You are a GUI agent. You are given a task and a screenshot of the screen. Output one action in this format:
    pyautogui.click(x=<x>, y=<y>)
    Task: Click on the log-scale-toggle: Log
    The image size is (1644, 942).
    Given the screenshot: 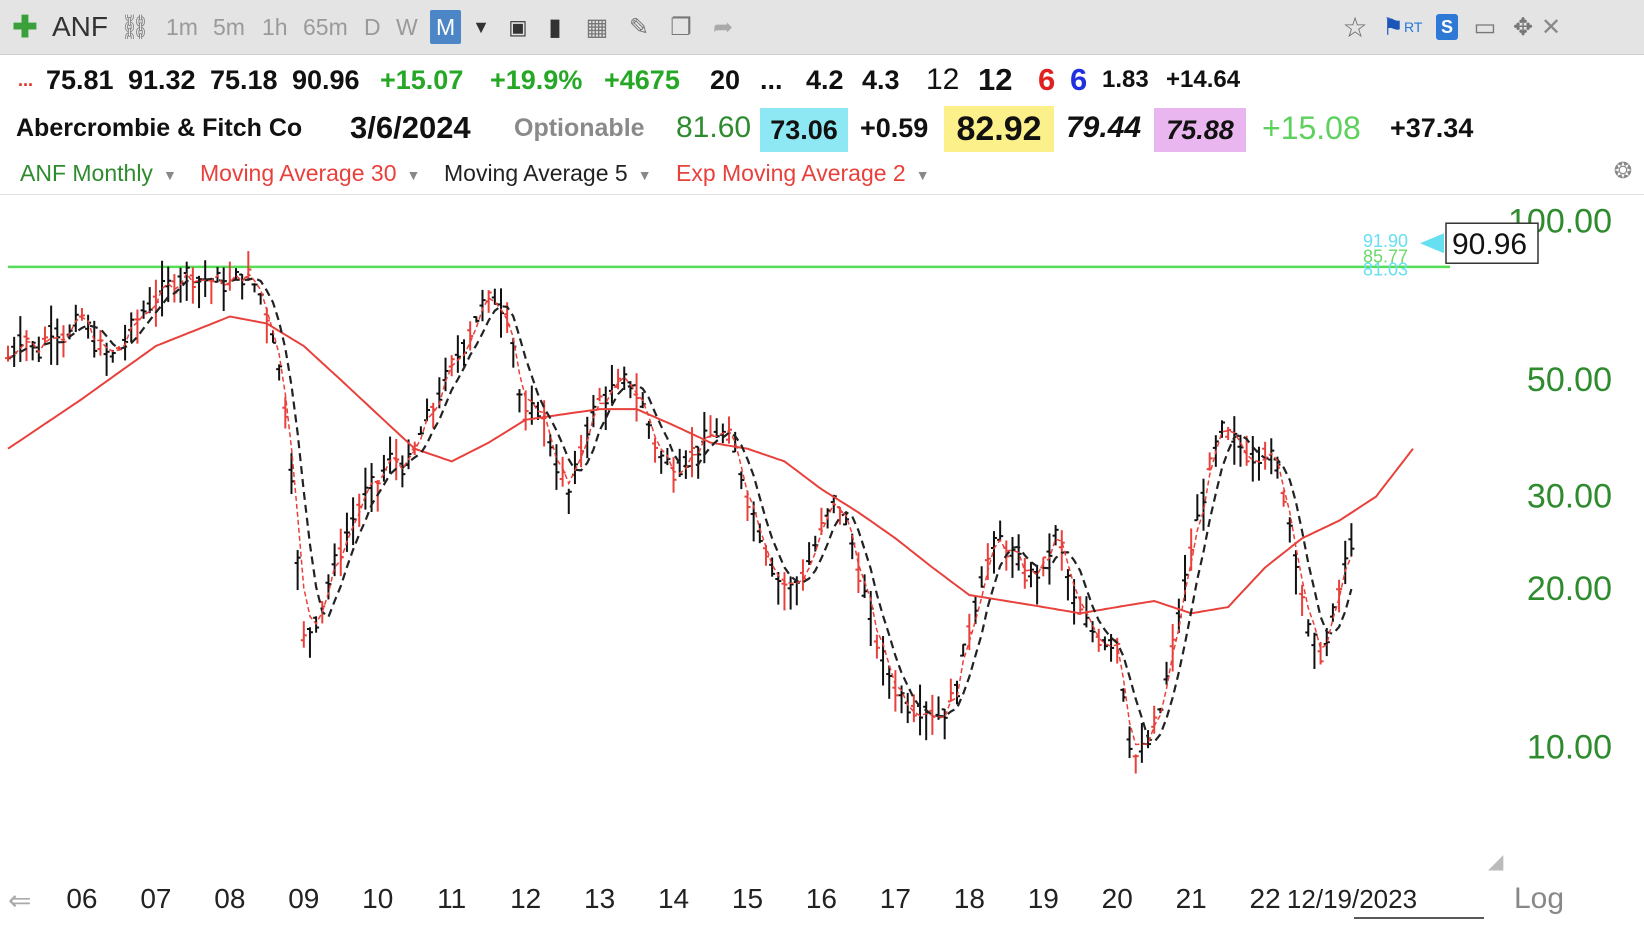 What is the action you would take?
    pyautogui.click(x=1539, y=898)
    